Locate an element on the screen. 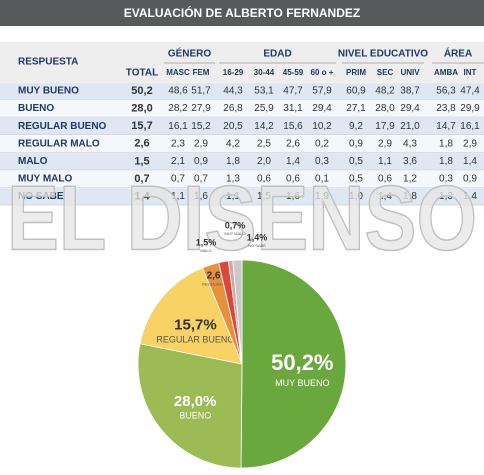  total-cell: 15,7 is located at coordinates (141, 126).